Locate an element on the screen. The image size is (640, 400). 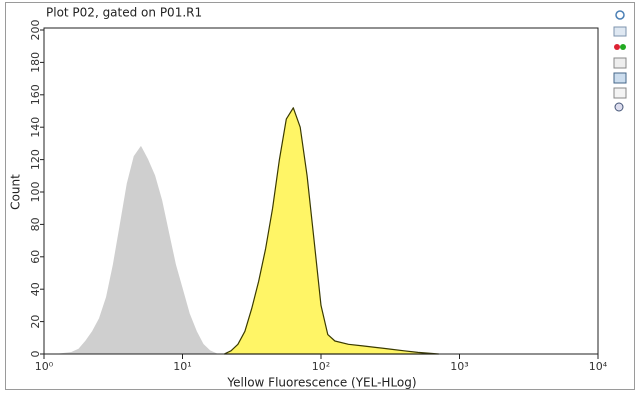
x-tick-label: 10² is located at coordinates (321, 366).